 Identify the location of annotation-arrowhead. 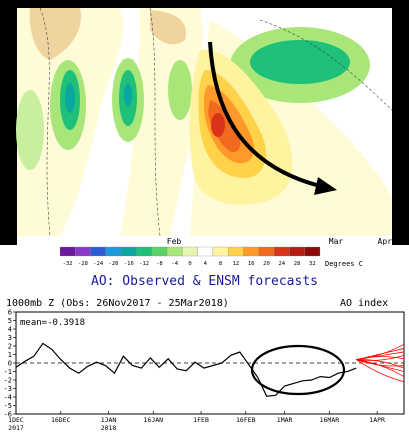
(325, 186).